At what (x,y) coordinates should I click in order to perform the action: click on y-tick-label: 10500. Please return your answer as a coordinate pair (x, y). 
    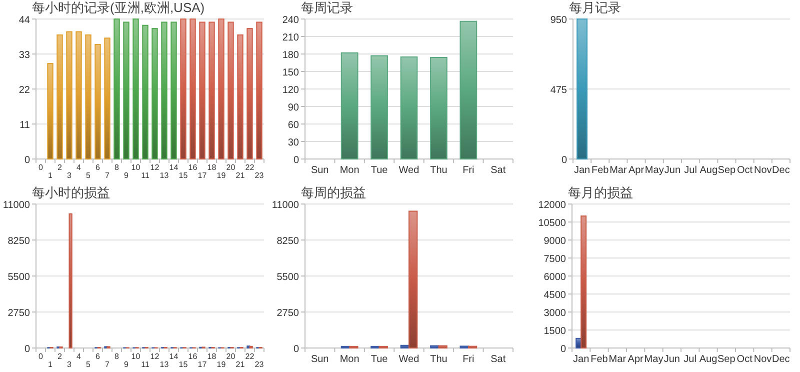
    Looking at the image, I should click on (552, 223).